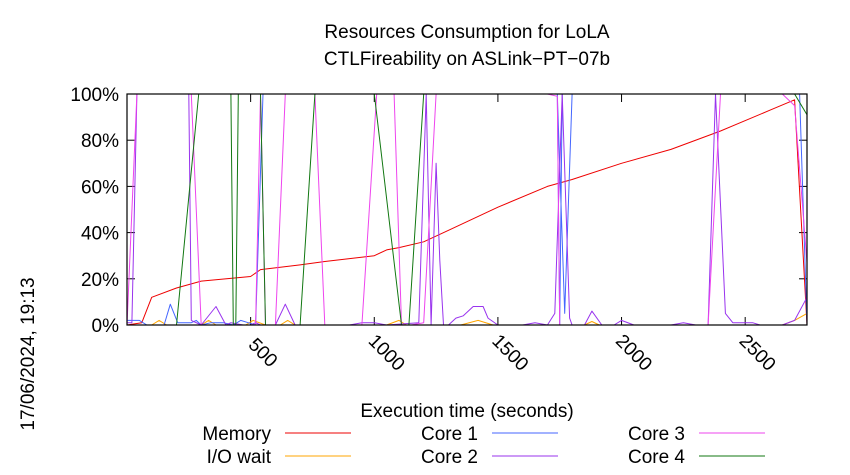 This screenshot has width=850, height=475. I want to click on y-tick-label: 80%, so click(100, 141).